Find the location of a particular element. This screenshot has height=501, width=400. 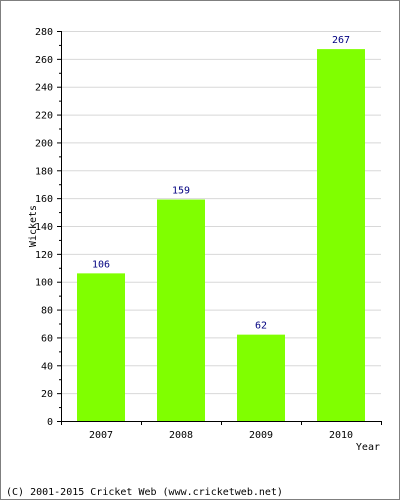

y-tick-label: 120 is located at coordinates (44, 255).